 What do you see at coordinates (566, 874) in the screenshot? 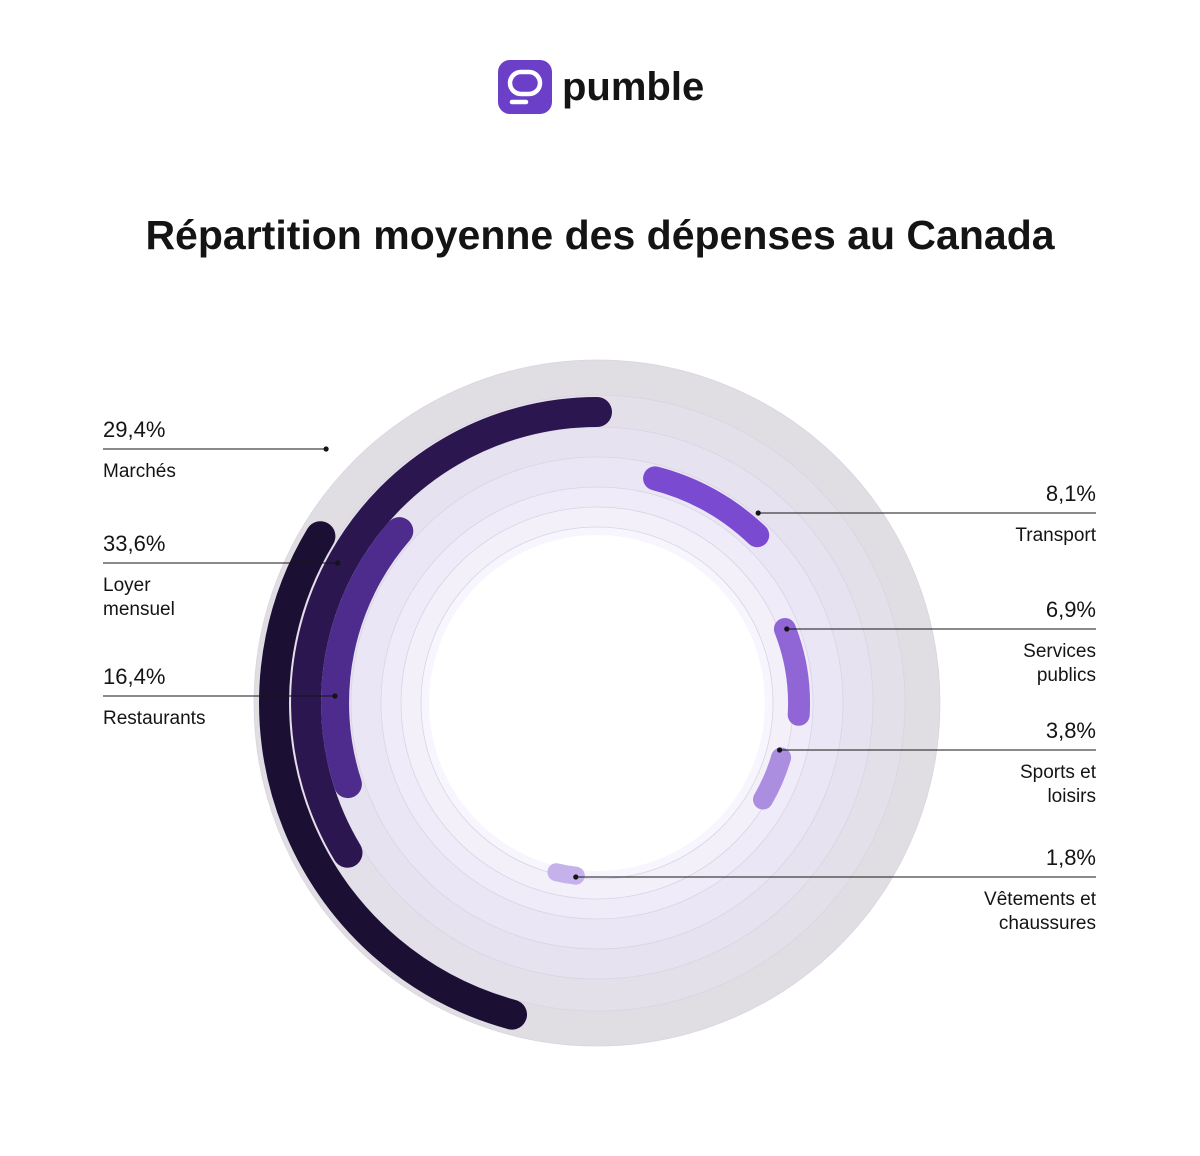
I see `arc-vêtements-et-chaussures` at bounding box center [566, 874].